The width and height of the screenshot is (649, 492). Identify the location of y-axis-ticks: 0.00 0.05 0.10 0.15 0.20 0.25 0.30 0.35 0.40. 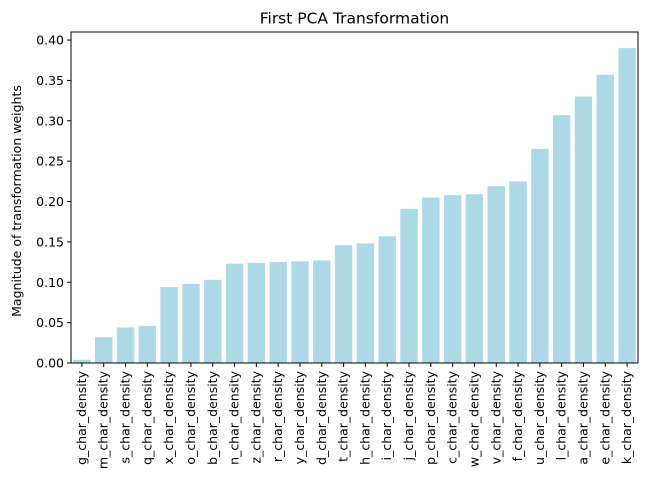
(53, 202).